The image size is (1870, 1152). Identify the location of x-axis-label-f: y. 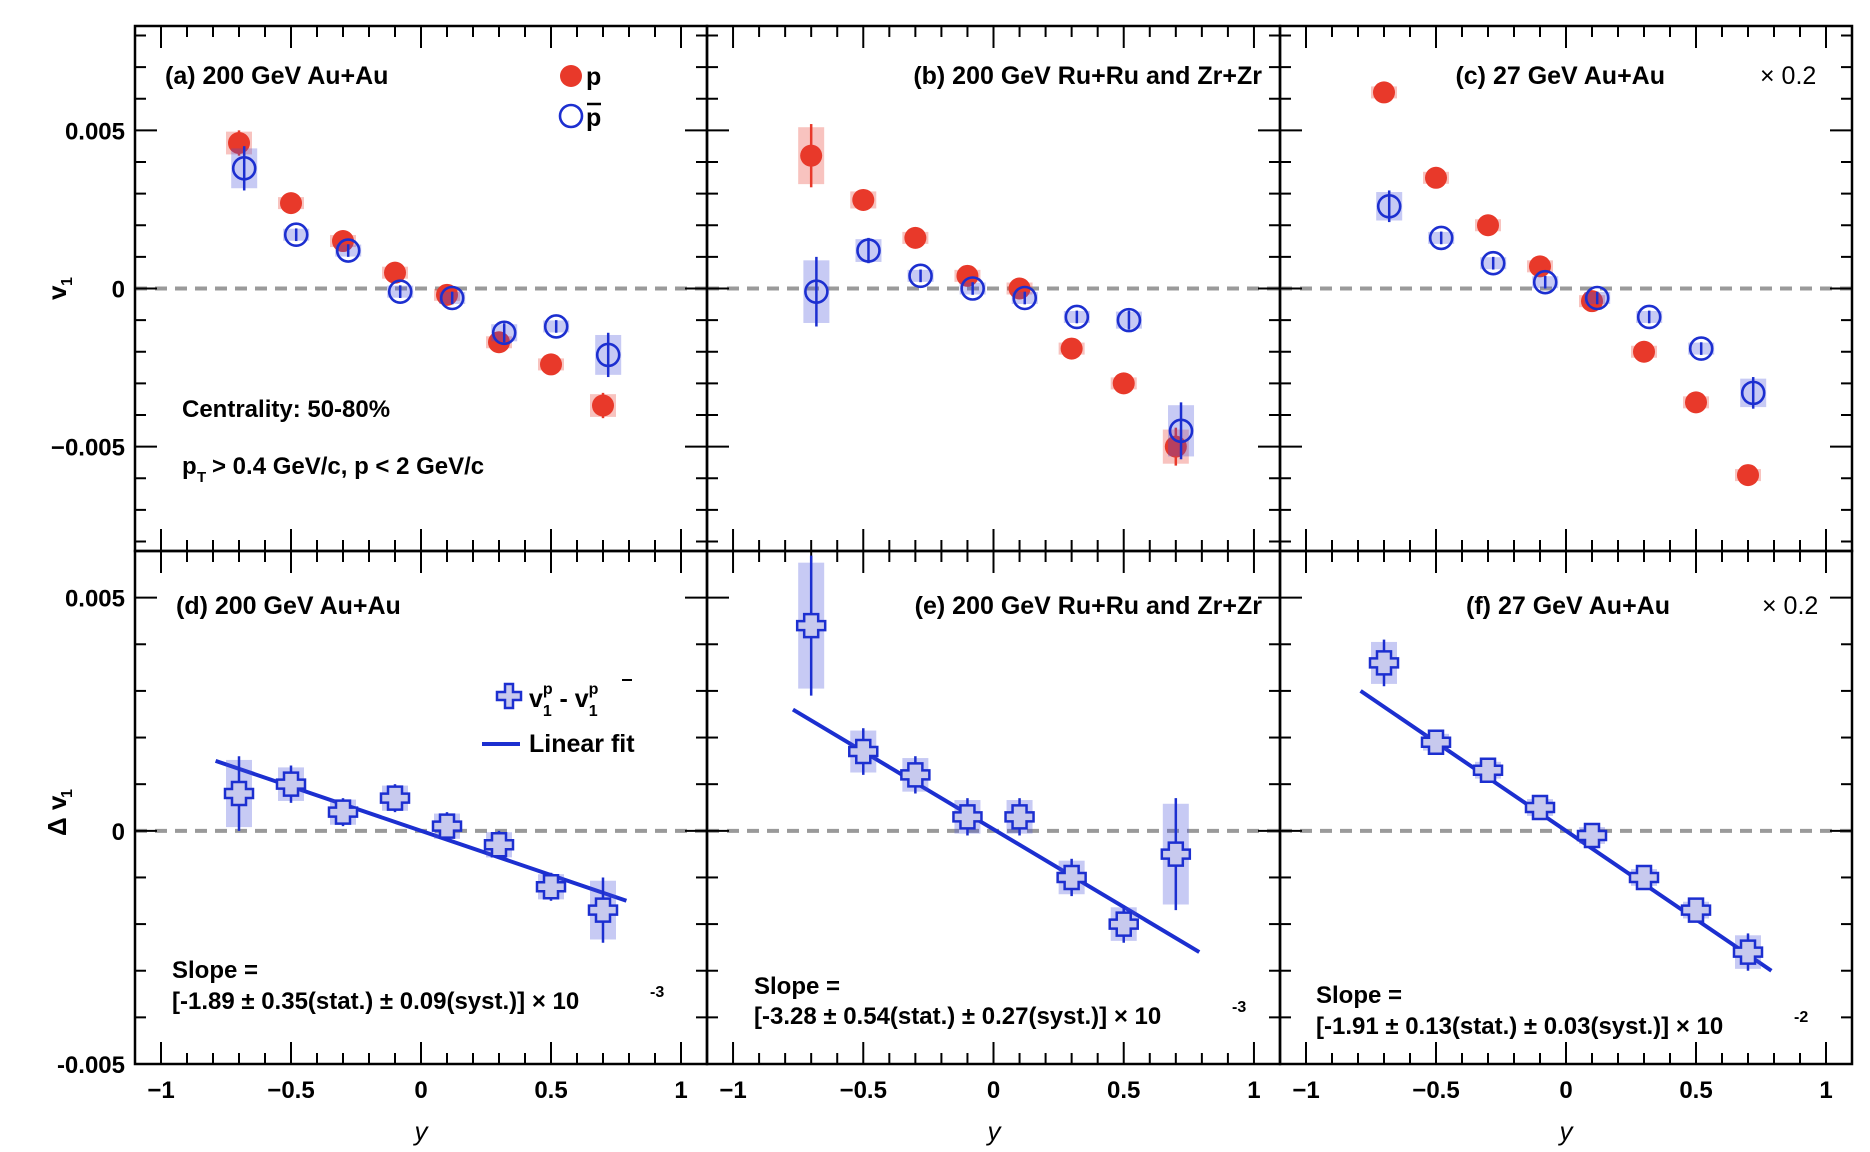
(1566, 1131).